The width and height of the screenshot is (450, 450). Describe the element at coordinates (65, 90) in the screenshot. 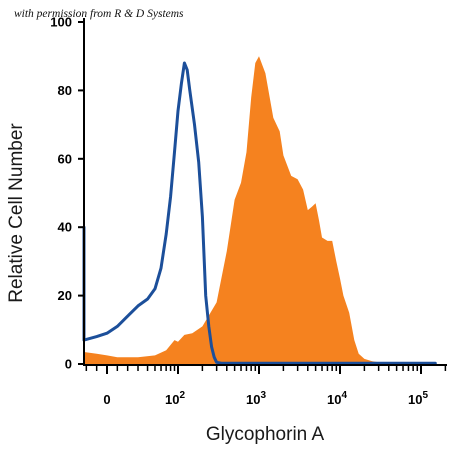

I see `y-tick-label: 80` at that location.